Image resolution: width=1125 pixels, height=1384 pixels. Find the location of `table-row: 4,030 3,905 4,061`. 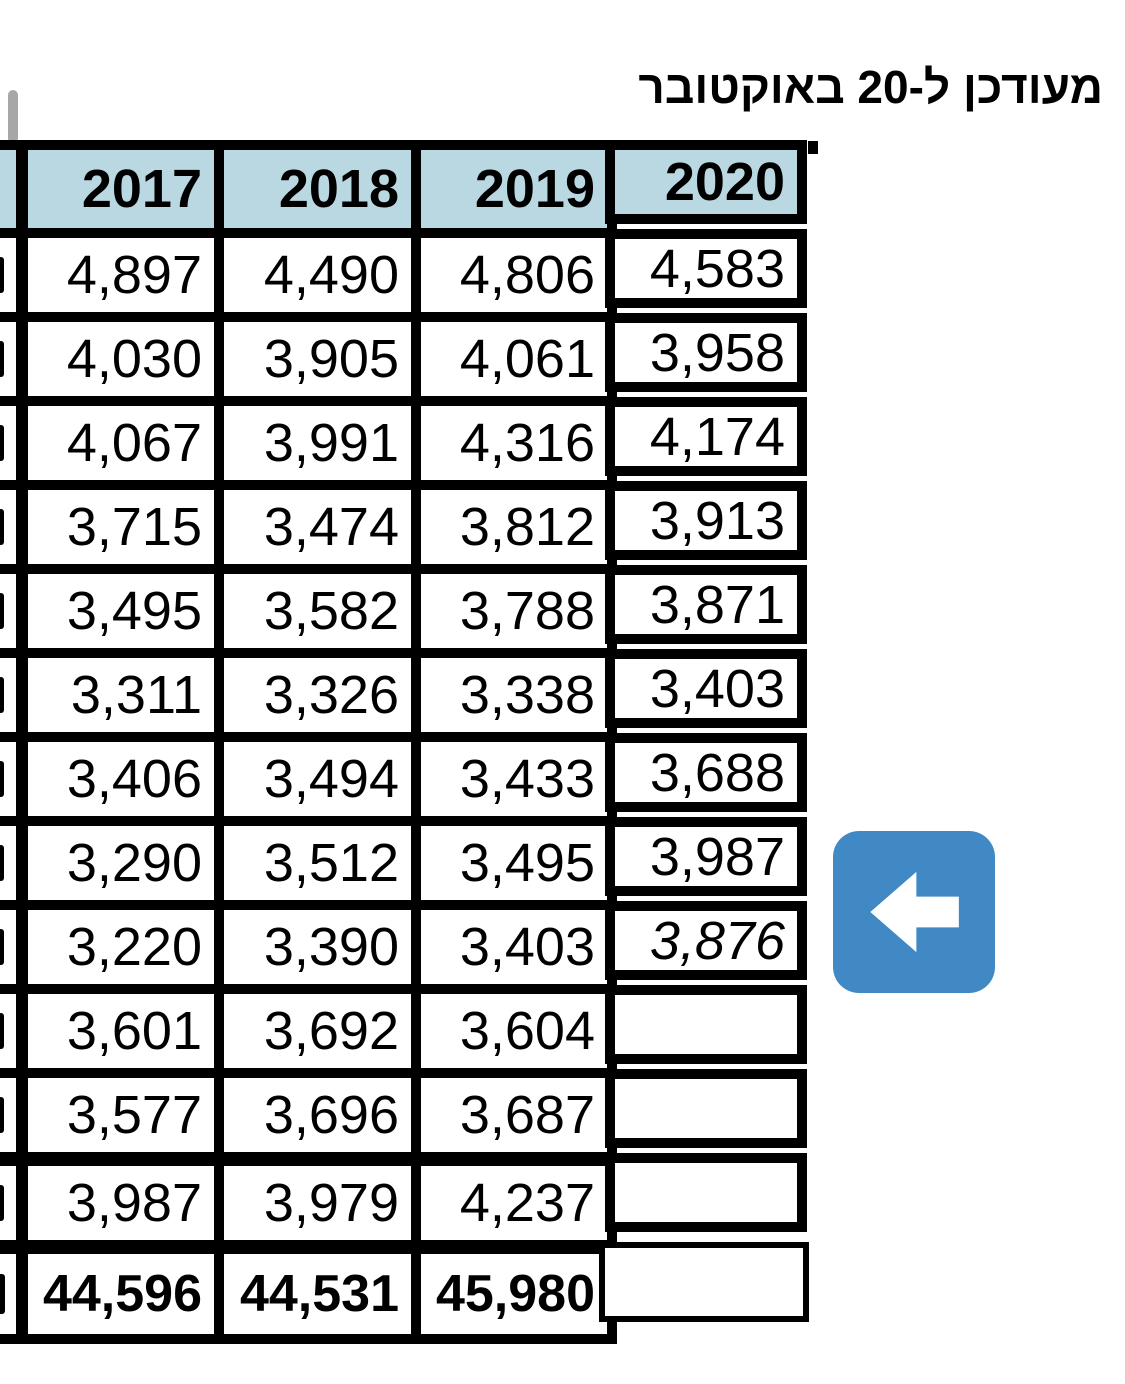

table-row: 4,030 3,905 4,061 is located at coordinates (308, 359).